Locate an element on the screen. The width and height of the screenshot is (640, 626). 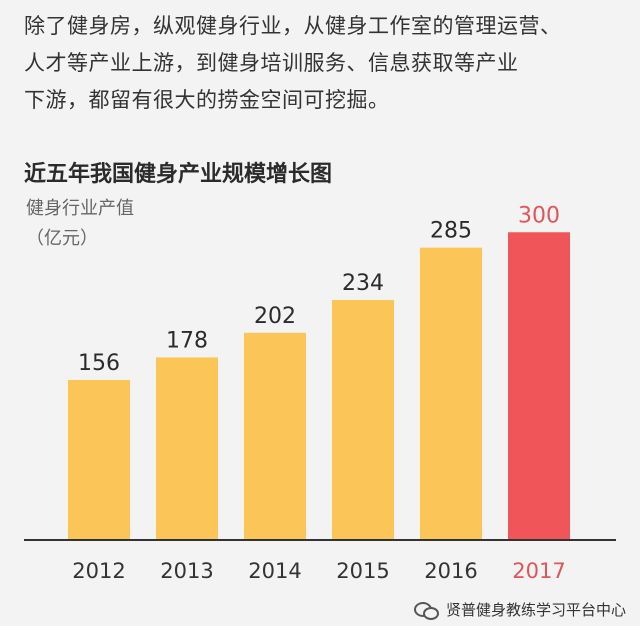
data-label-2012: 156 is located at coordinates (99, 363).